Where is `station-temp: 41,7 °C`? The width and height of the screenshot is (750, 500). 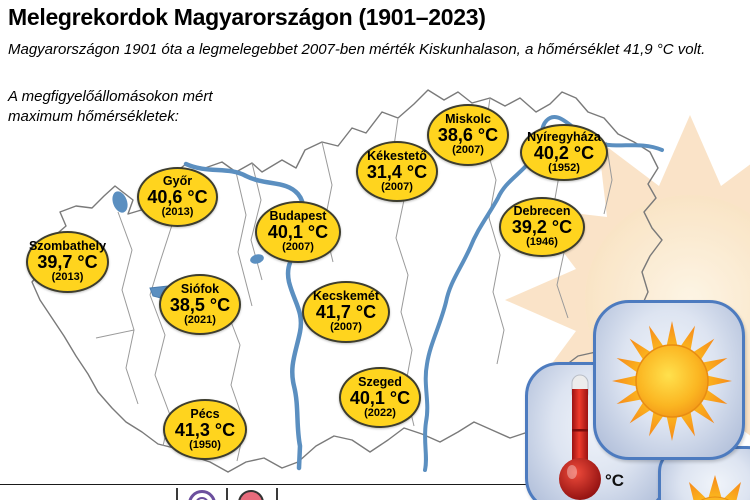
station-temp: 41,7 °C is located at coordinates (346, 312).